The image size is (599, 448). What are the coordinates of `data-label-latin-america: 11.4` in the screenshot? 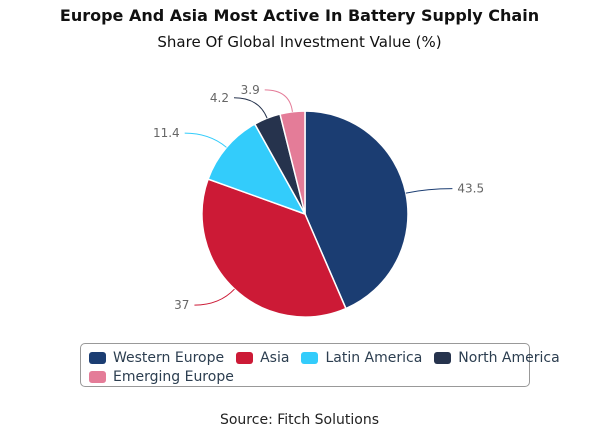 It's located at (166, 133).